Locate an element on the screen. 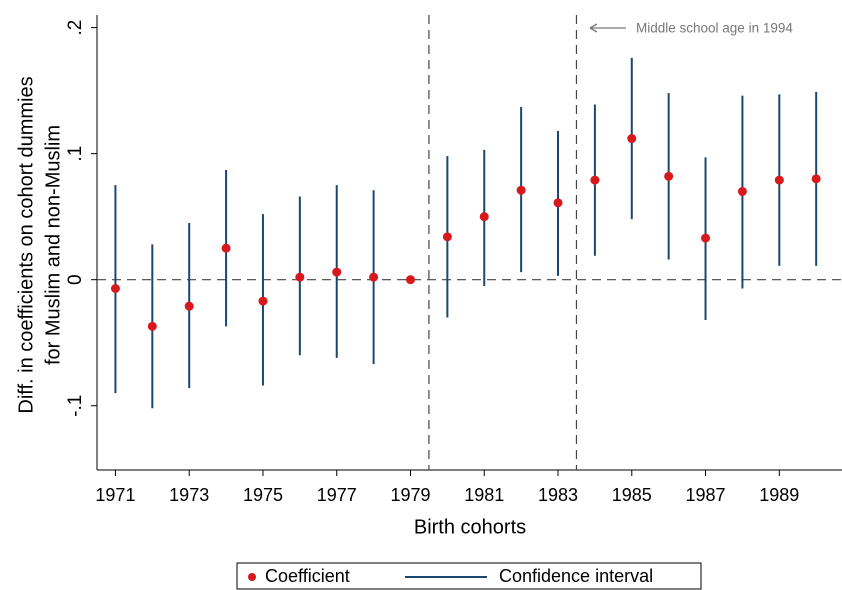 The image size is (842, 590). x-tick-label: 1973 is located at coordinates (189, 495).